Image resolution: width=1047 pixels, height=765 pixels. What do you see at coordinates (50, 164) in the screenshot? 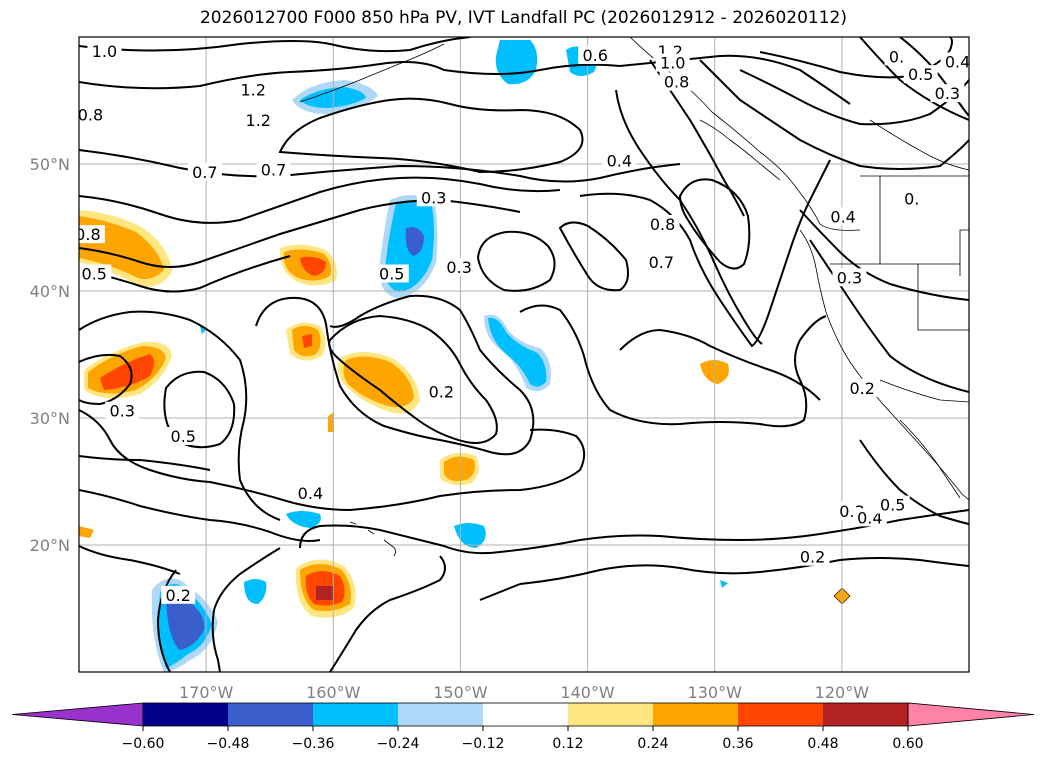
I see `lat-tick-label: 50°N` at bounding box center [50, 164].